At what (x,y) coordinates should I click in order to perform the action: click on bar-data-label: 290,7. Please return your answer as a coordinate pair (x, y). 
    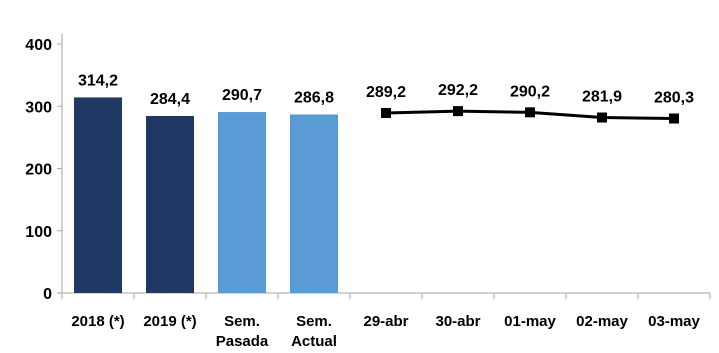
    Looking at the image, I should click on (242, 95).